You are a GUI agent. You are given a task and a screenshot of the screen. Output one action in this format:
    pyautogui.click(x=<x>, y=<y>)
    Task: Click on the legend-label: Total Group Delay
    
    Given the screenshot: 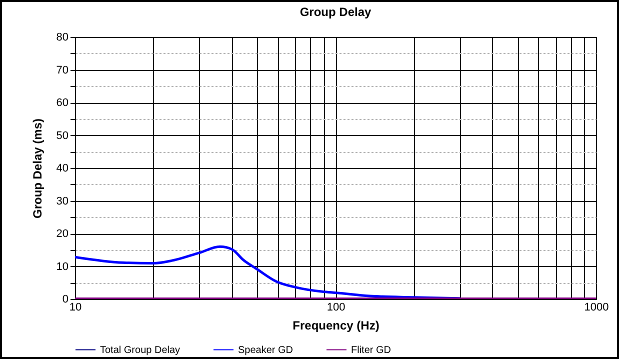 What is the action you would take?
    pyautogui.click(x=140, y=350)
    